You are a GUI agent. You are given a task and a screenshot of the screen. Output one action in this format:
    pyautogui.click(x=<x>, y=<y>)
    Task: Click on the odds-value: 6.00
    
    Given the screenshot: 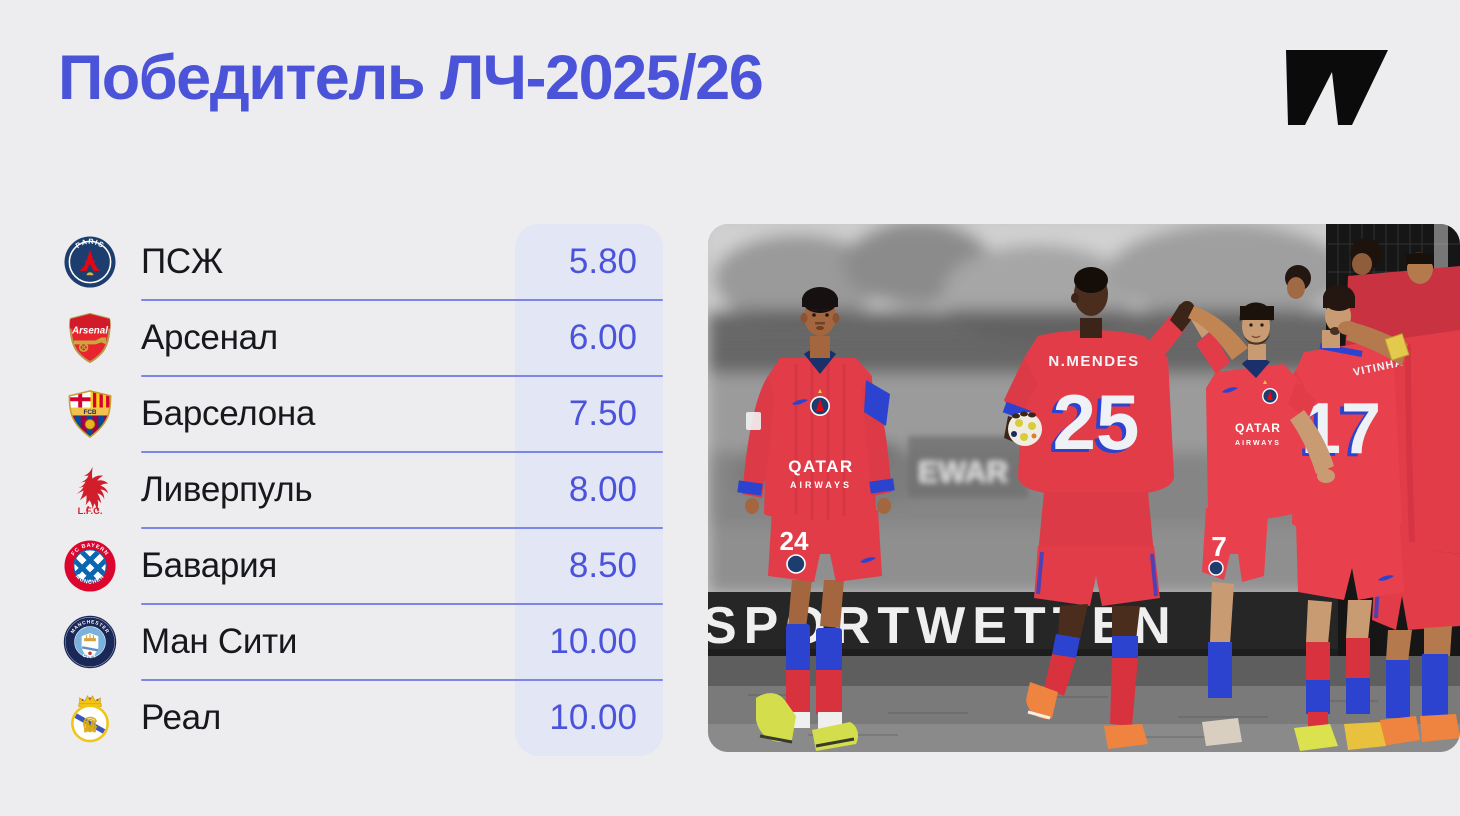 What is the action you would take?
    pyautogui.click(x=602, y=337)
    